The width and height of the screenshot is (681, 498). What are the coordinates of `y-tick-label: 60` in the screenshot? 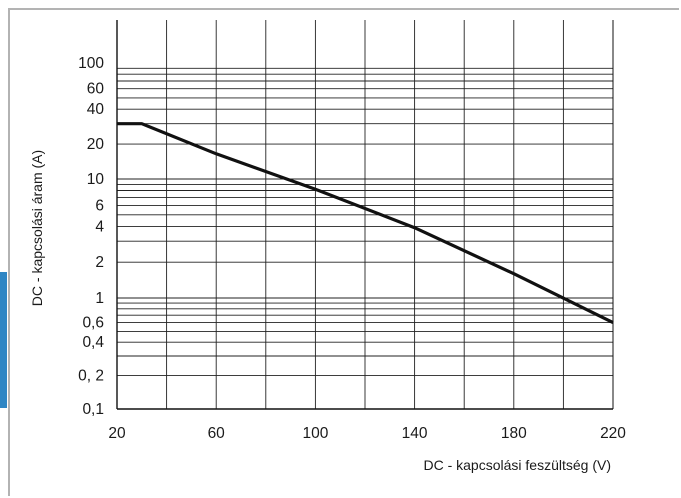 It's located at (96, 89).